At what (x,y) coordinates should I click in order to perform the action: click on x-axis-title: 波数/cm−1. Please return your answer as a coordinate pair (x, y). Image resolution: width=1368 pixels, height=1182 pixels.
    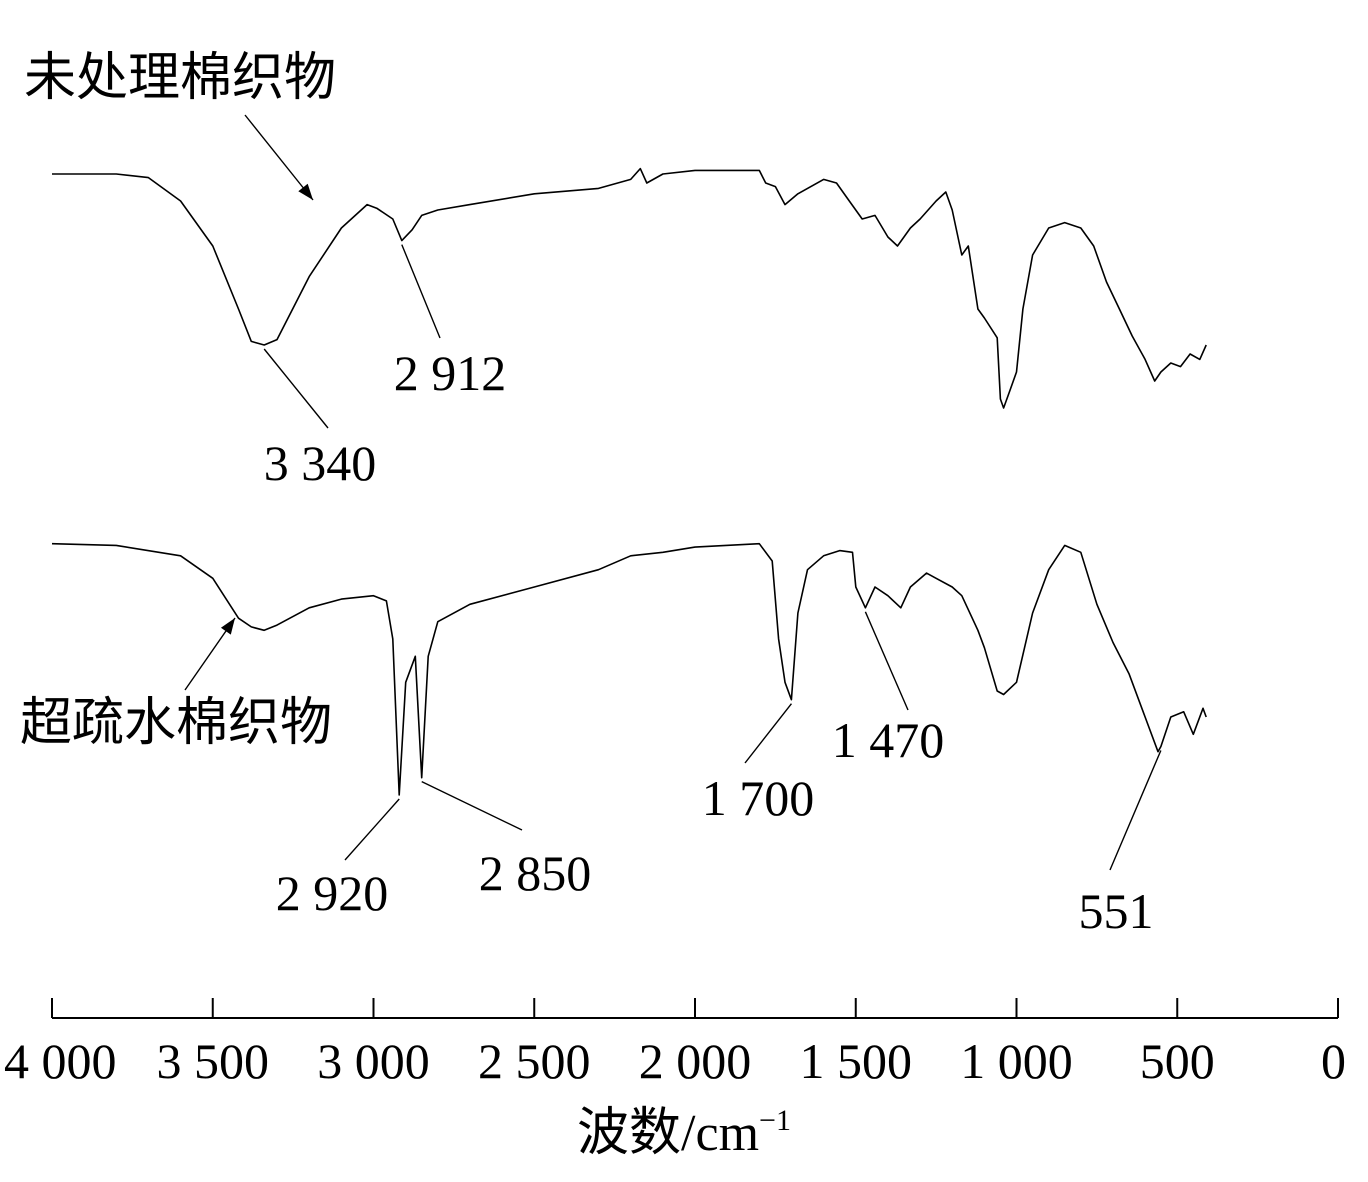
    Looking at the image, I should click on (684, 1133).